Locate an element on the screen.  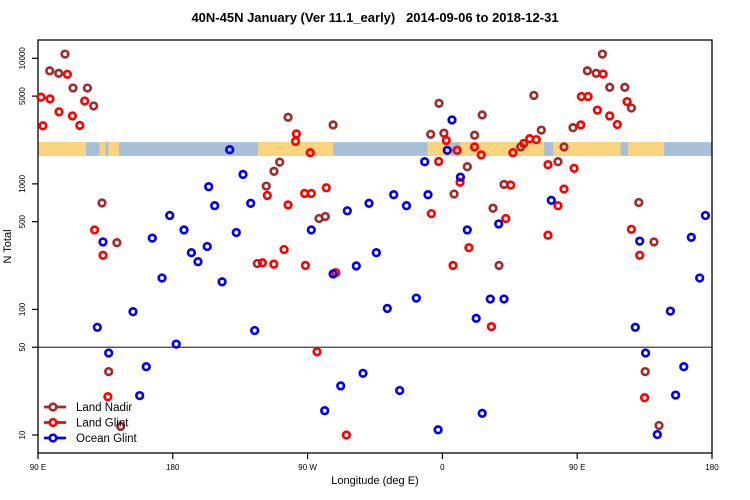
x-tick-label: 90 W is located at coordinates (307, 467).